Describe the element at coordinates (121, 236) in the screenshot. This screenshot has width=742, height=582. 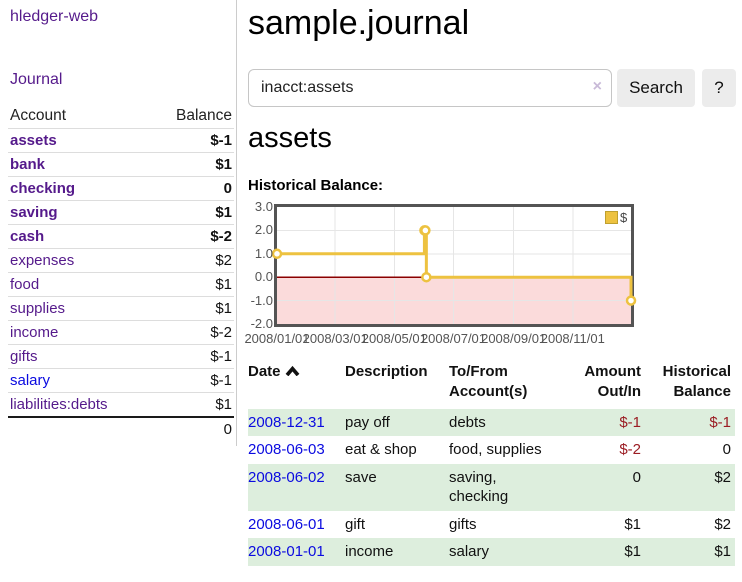
I see `account-row-cash: cash $-2` at that location.